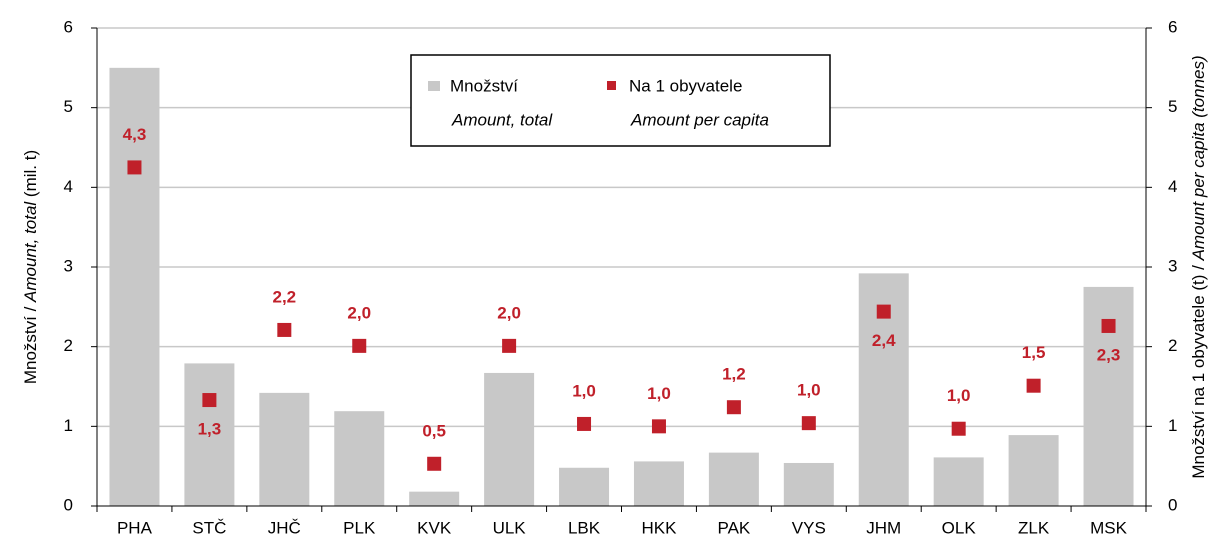 This screenshot has height=545, width=1216. I want to click on legend-label: Na 1 obyvatele, so click(685, 85).